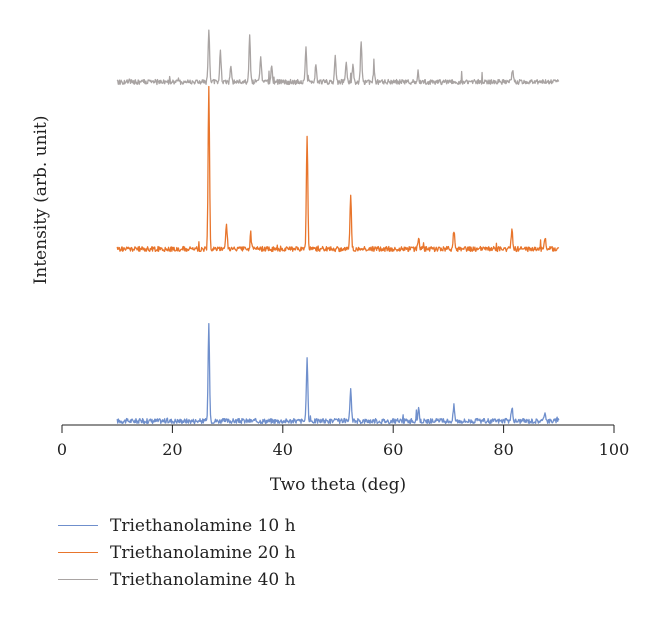  I want to click on x-axis-ticks: 0 20 40 60 80 100, so click(343, 442).